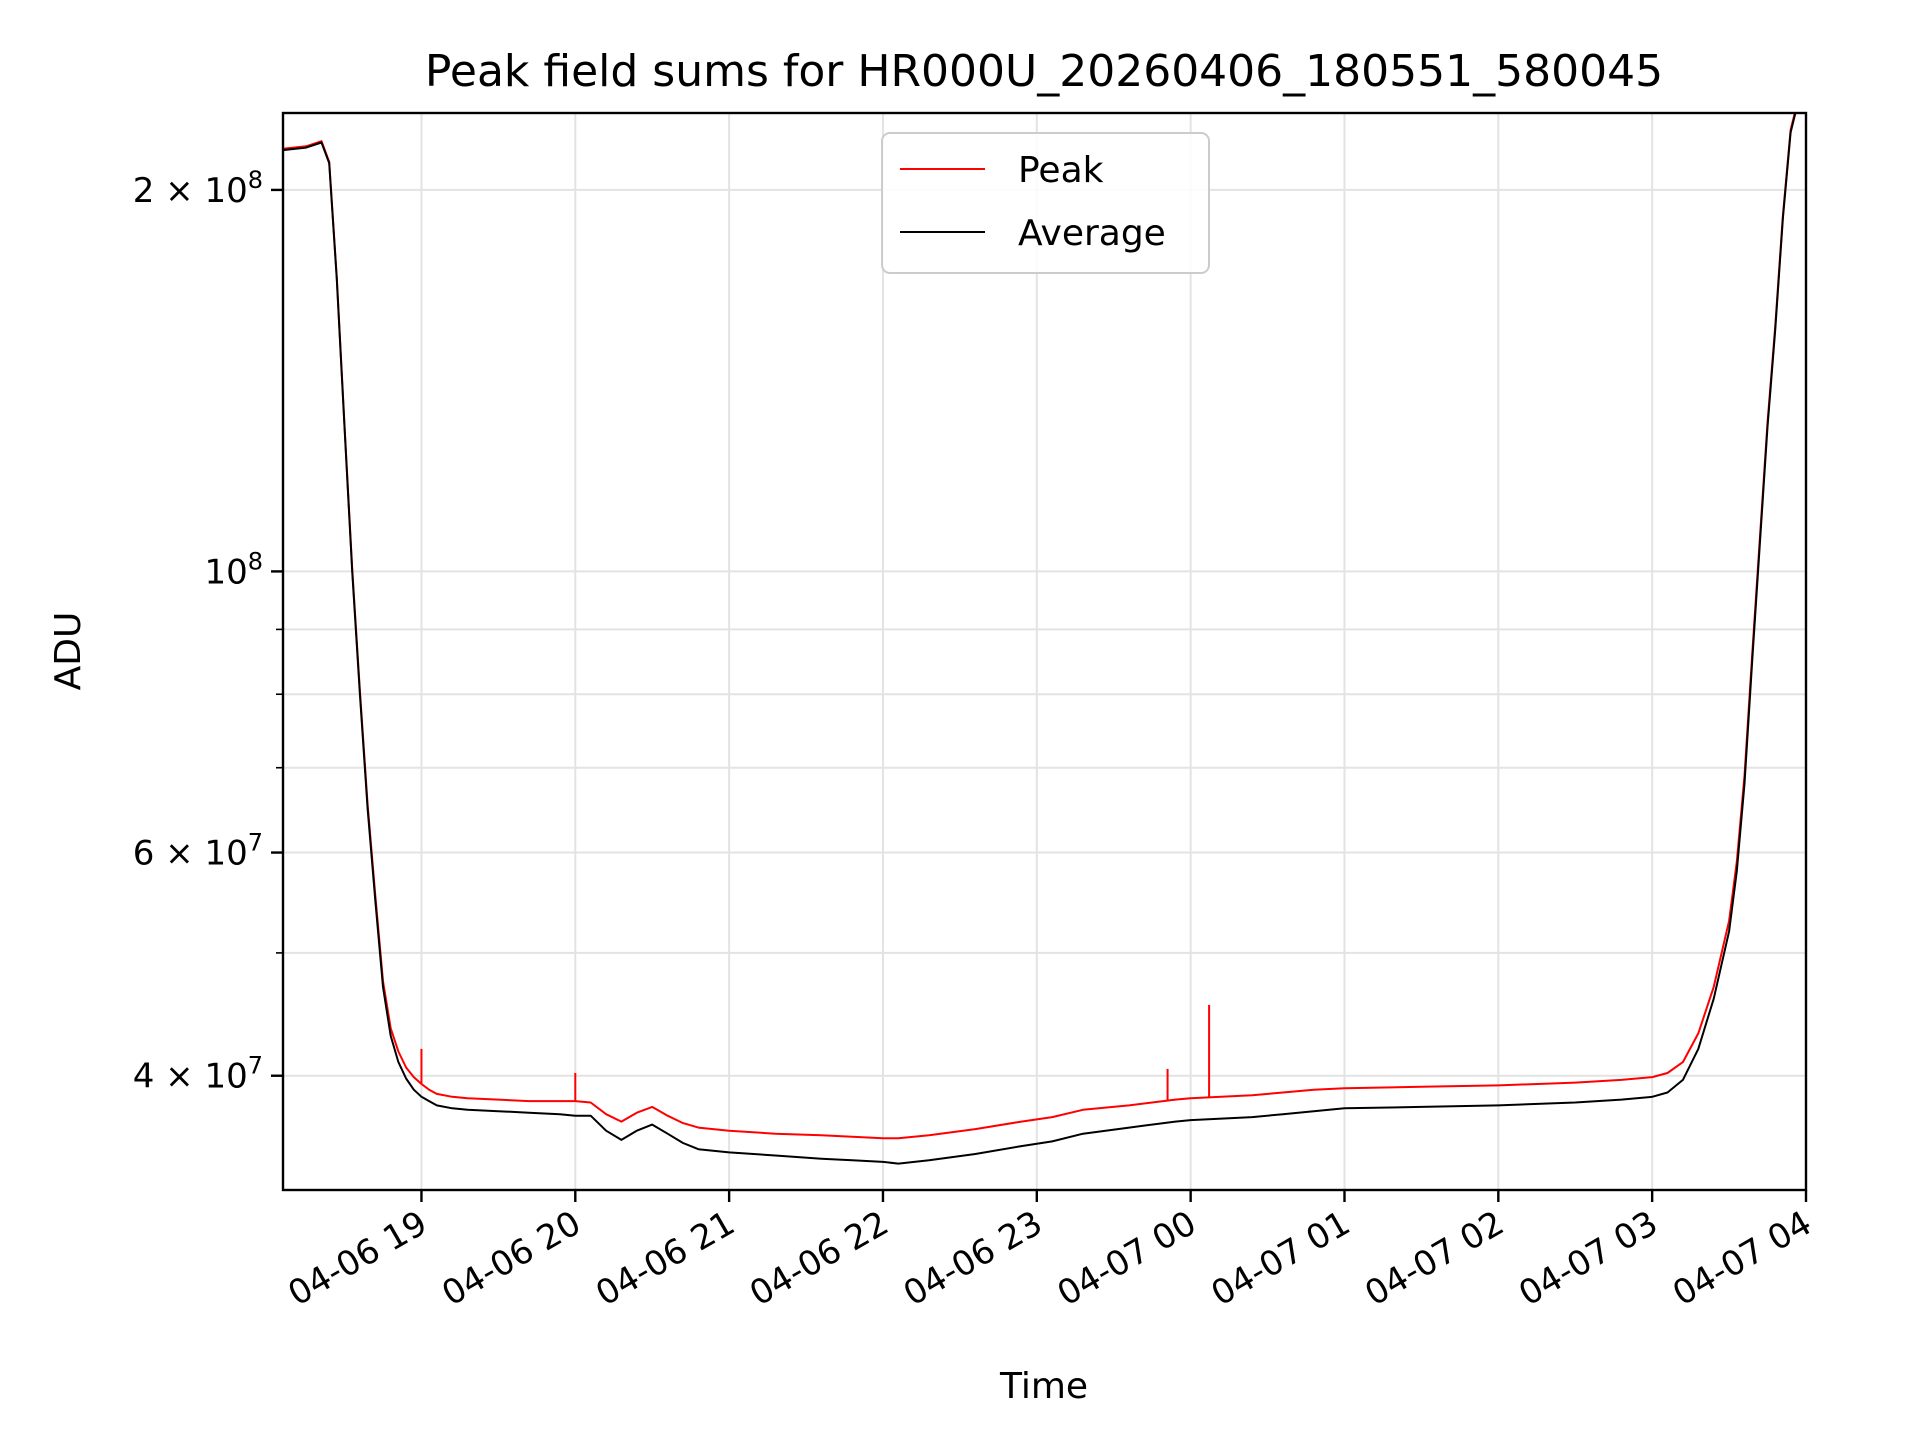  What do you see at coordinates (198, 188) in the screenshot?
I see `y-tick-label: 2 × 108` at bounding box center [198, 188].